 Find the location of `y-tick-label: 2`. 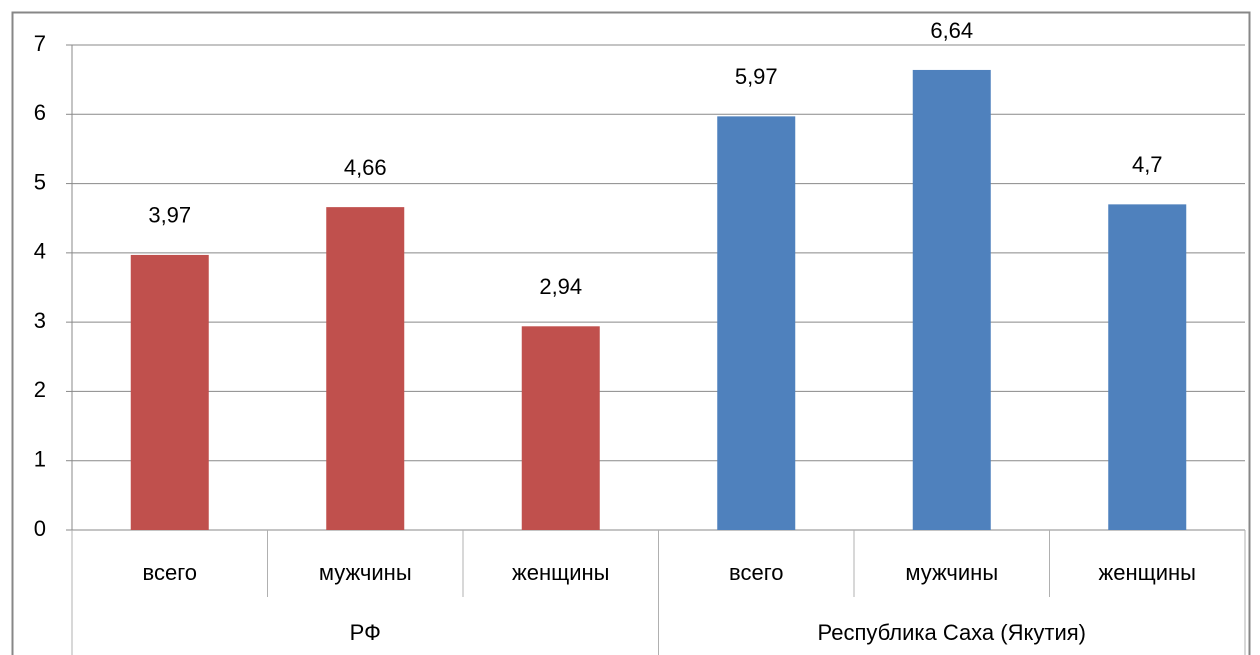

y-tick-label: 2 is located at coordinates (40, 389).